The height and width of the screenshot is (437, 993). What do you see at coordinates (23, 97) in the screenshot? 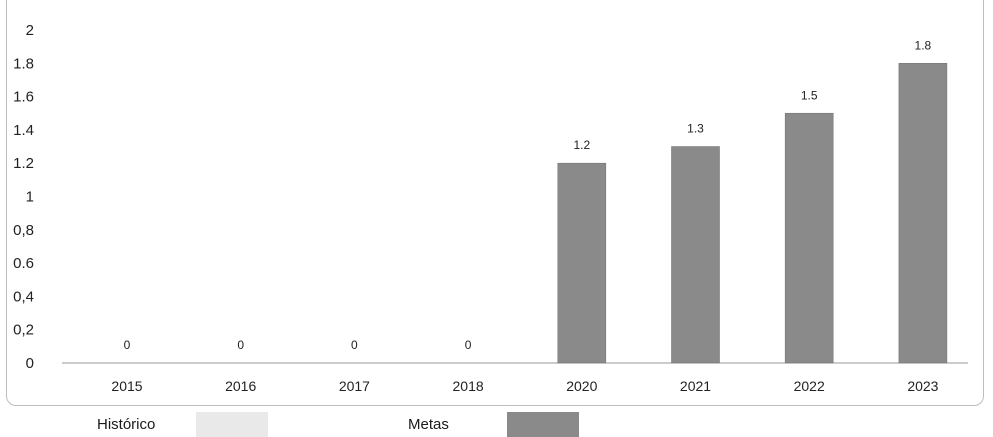
I see `y-tick-label: 1.6` at bounding box center [23, 97].